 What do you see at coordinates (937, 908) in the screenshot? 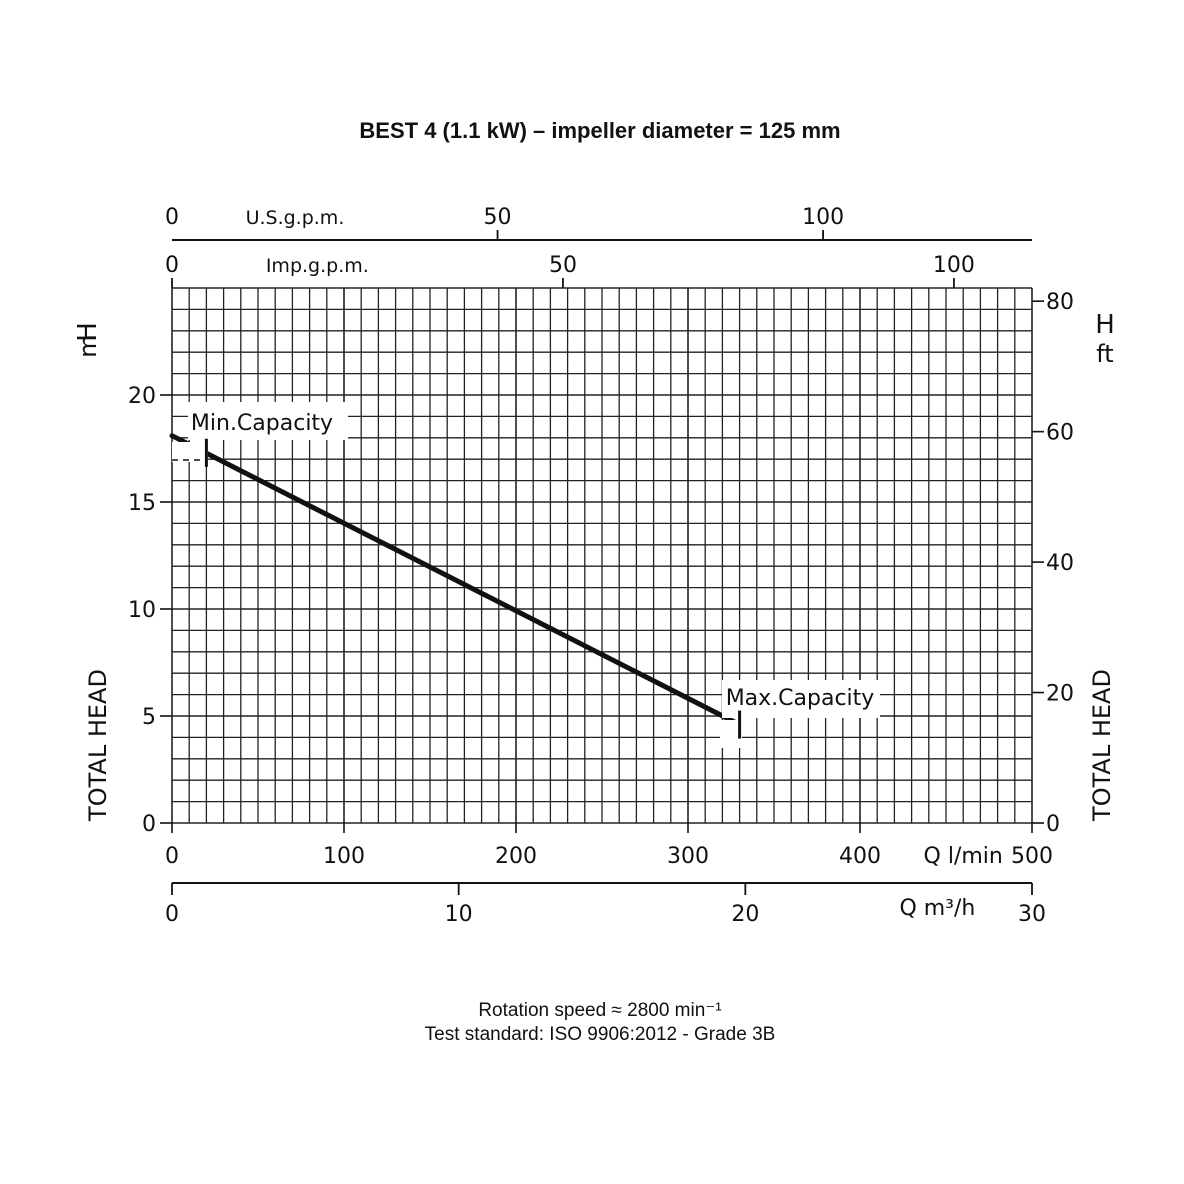
I see `m3h-axis-label: Q m³/h` at bounding box center [937, 908].